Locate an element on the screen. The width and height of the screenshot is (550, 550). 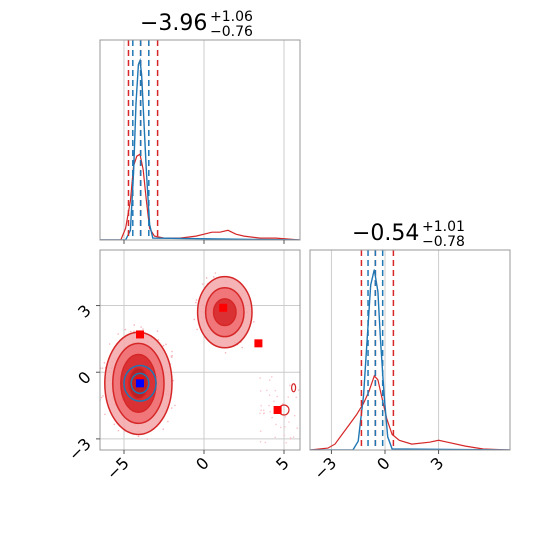
scatter-ytick-label: −3 is located at coordinates (80, 449).